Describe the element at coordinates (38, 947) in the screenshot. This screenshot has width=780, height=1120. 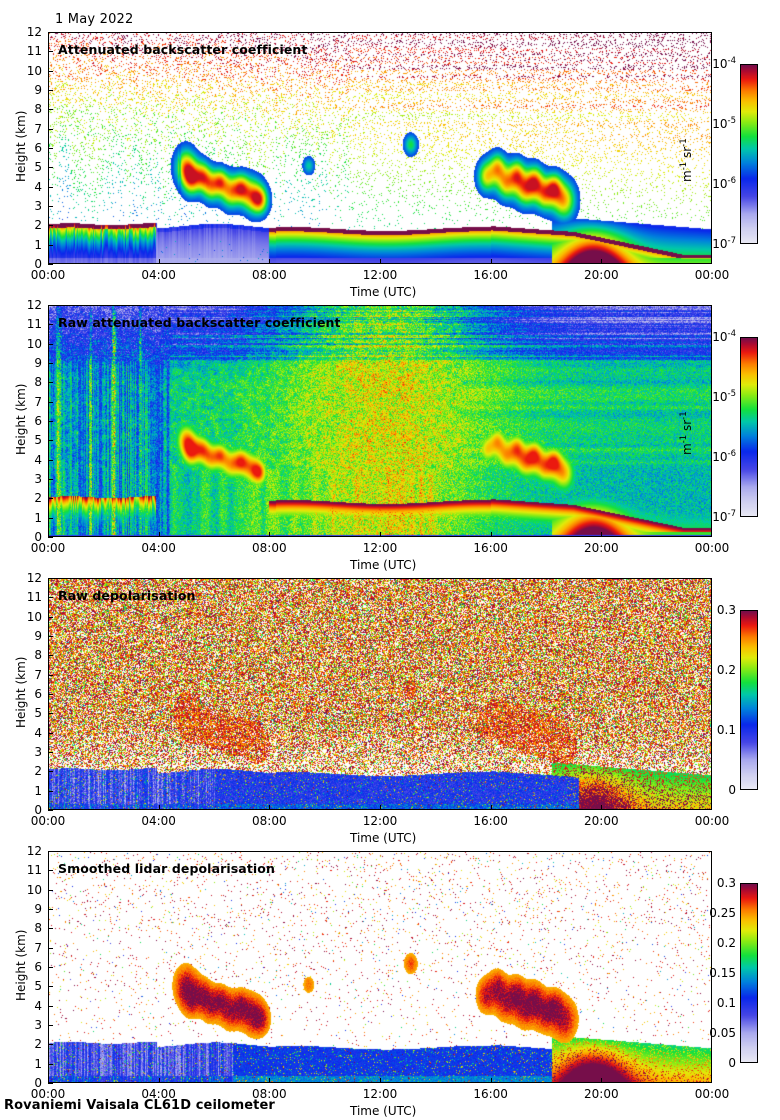
I see `y-tick-label: 7` at that location.